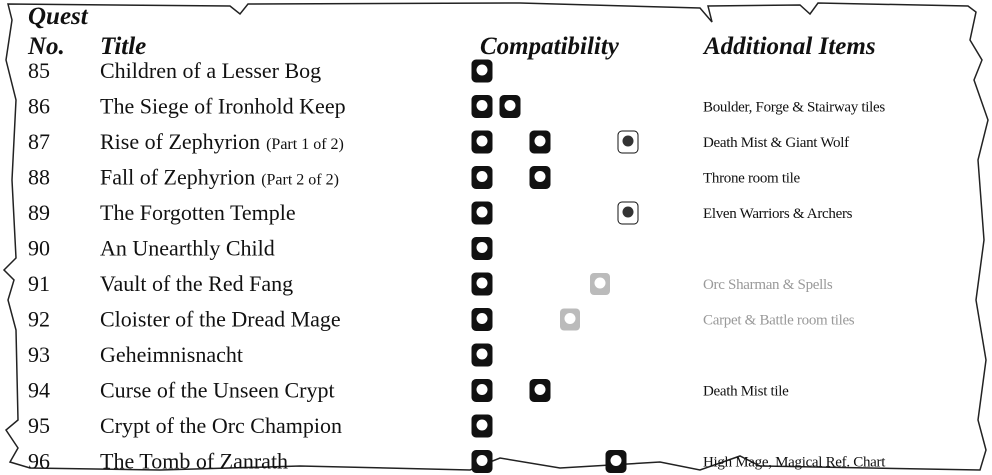 This screenshot has height=475, width=992. What do you see at coordinates (39, 141) in the screenshot?
I see `quest-number: 87` at bounding box center [39, 141].